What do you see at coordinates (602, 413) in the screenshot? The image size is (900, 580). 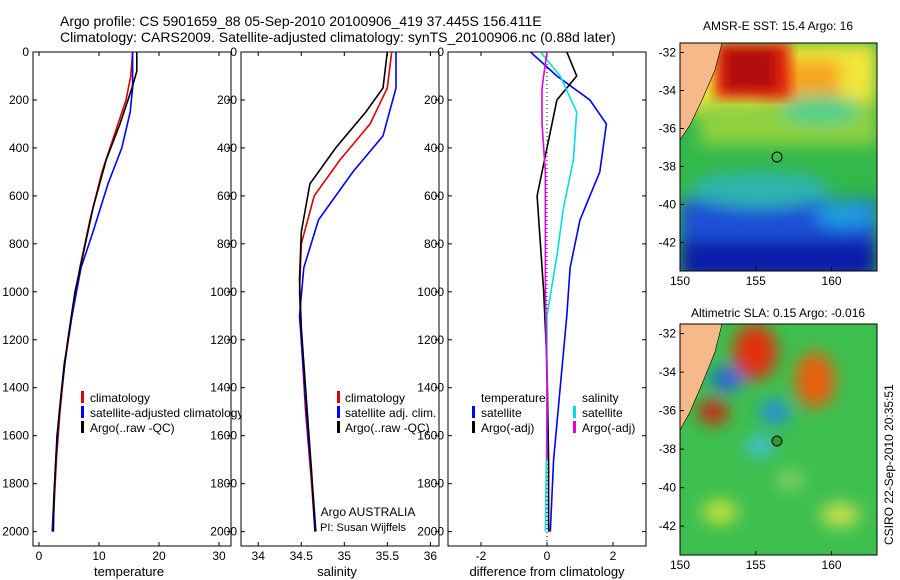 I see `legend-label-sal-satellite: satellite` at bounding box center [602, 413].